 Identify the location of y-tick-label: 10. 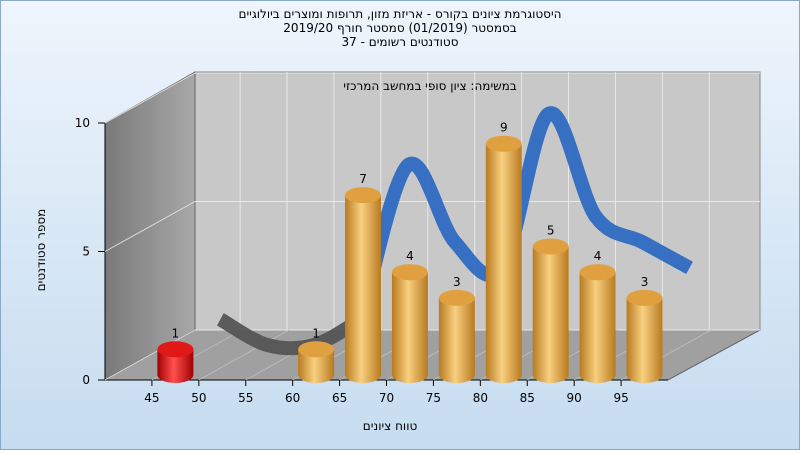
(82, 123).